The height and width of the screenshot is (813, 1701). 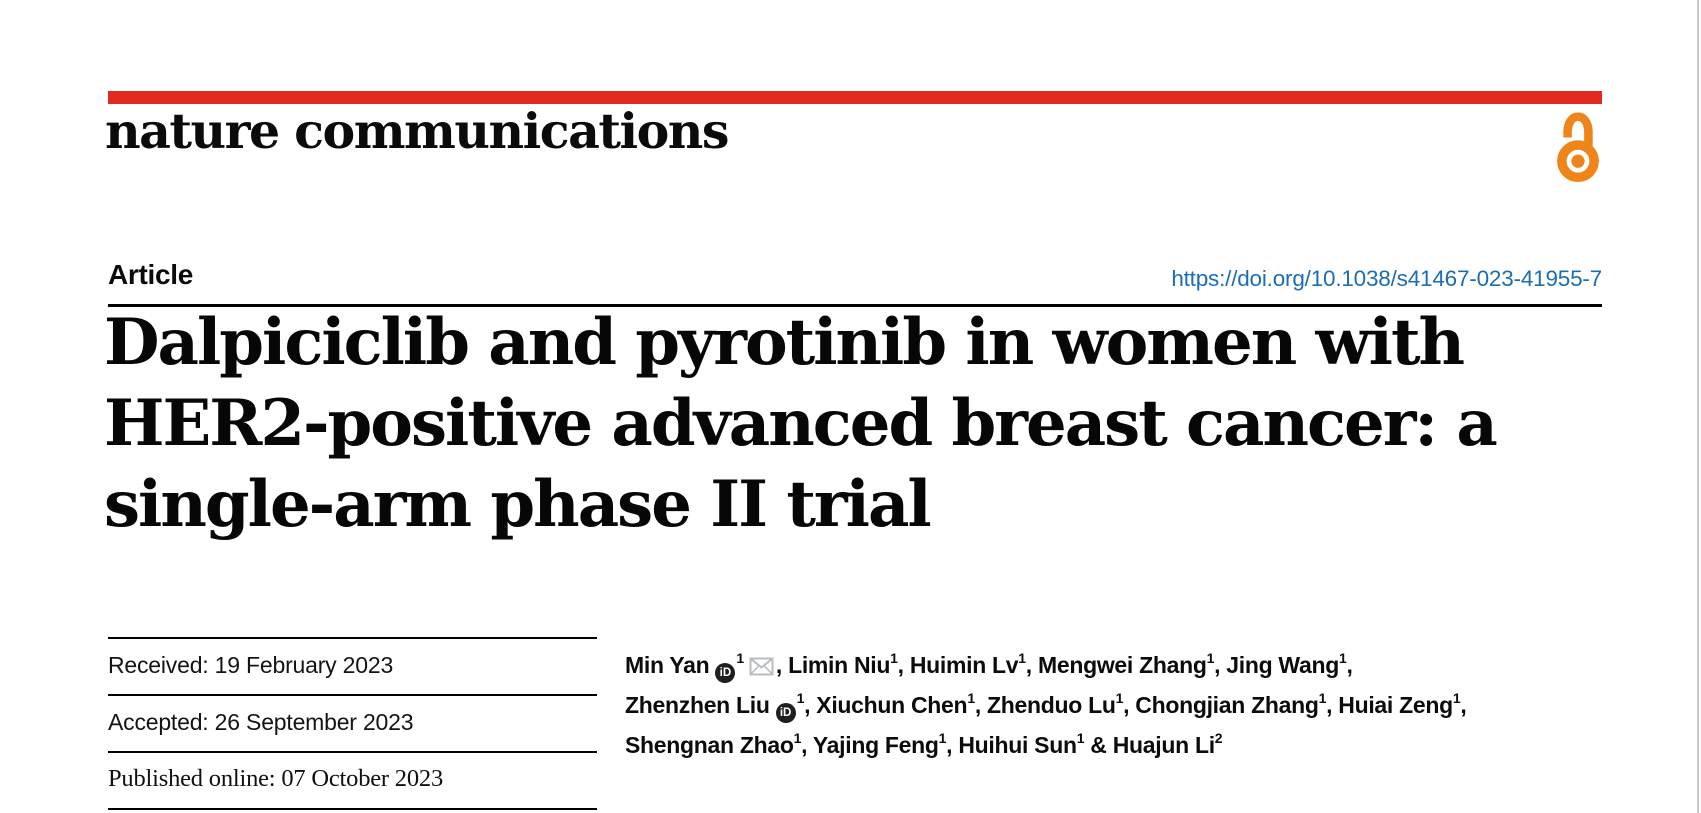 I want to click on article-type-label: Article, so click(x=151, y=274).